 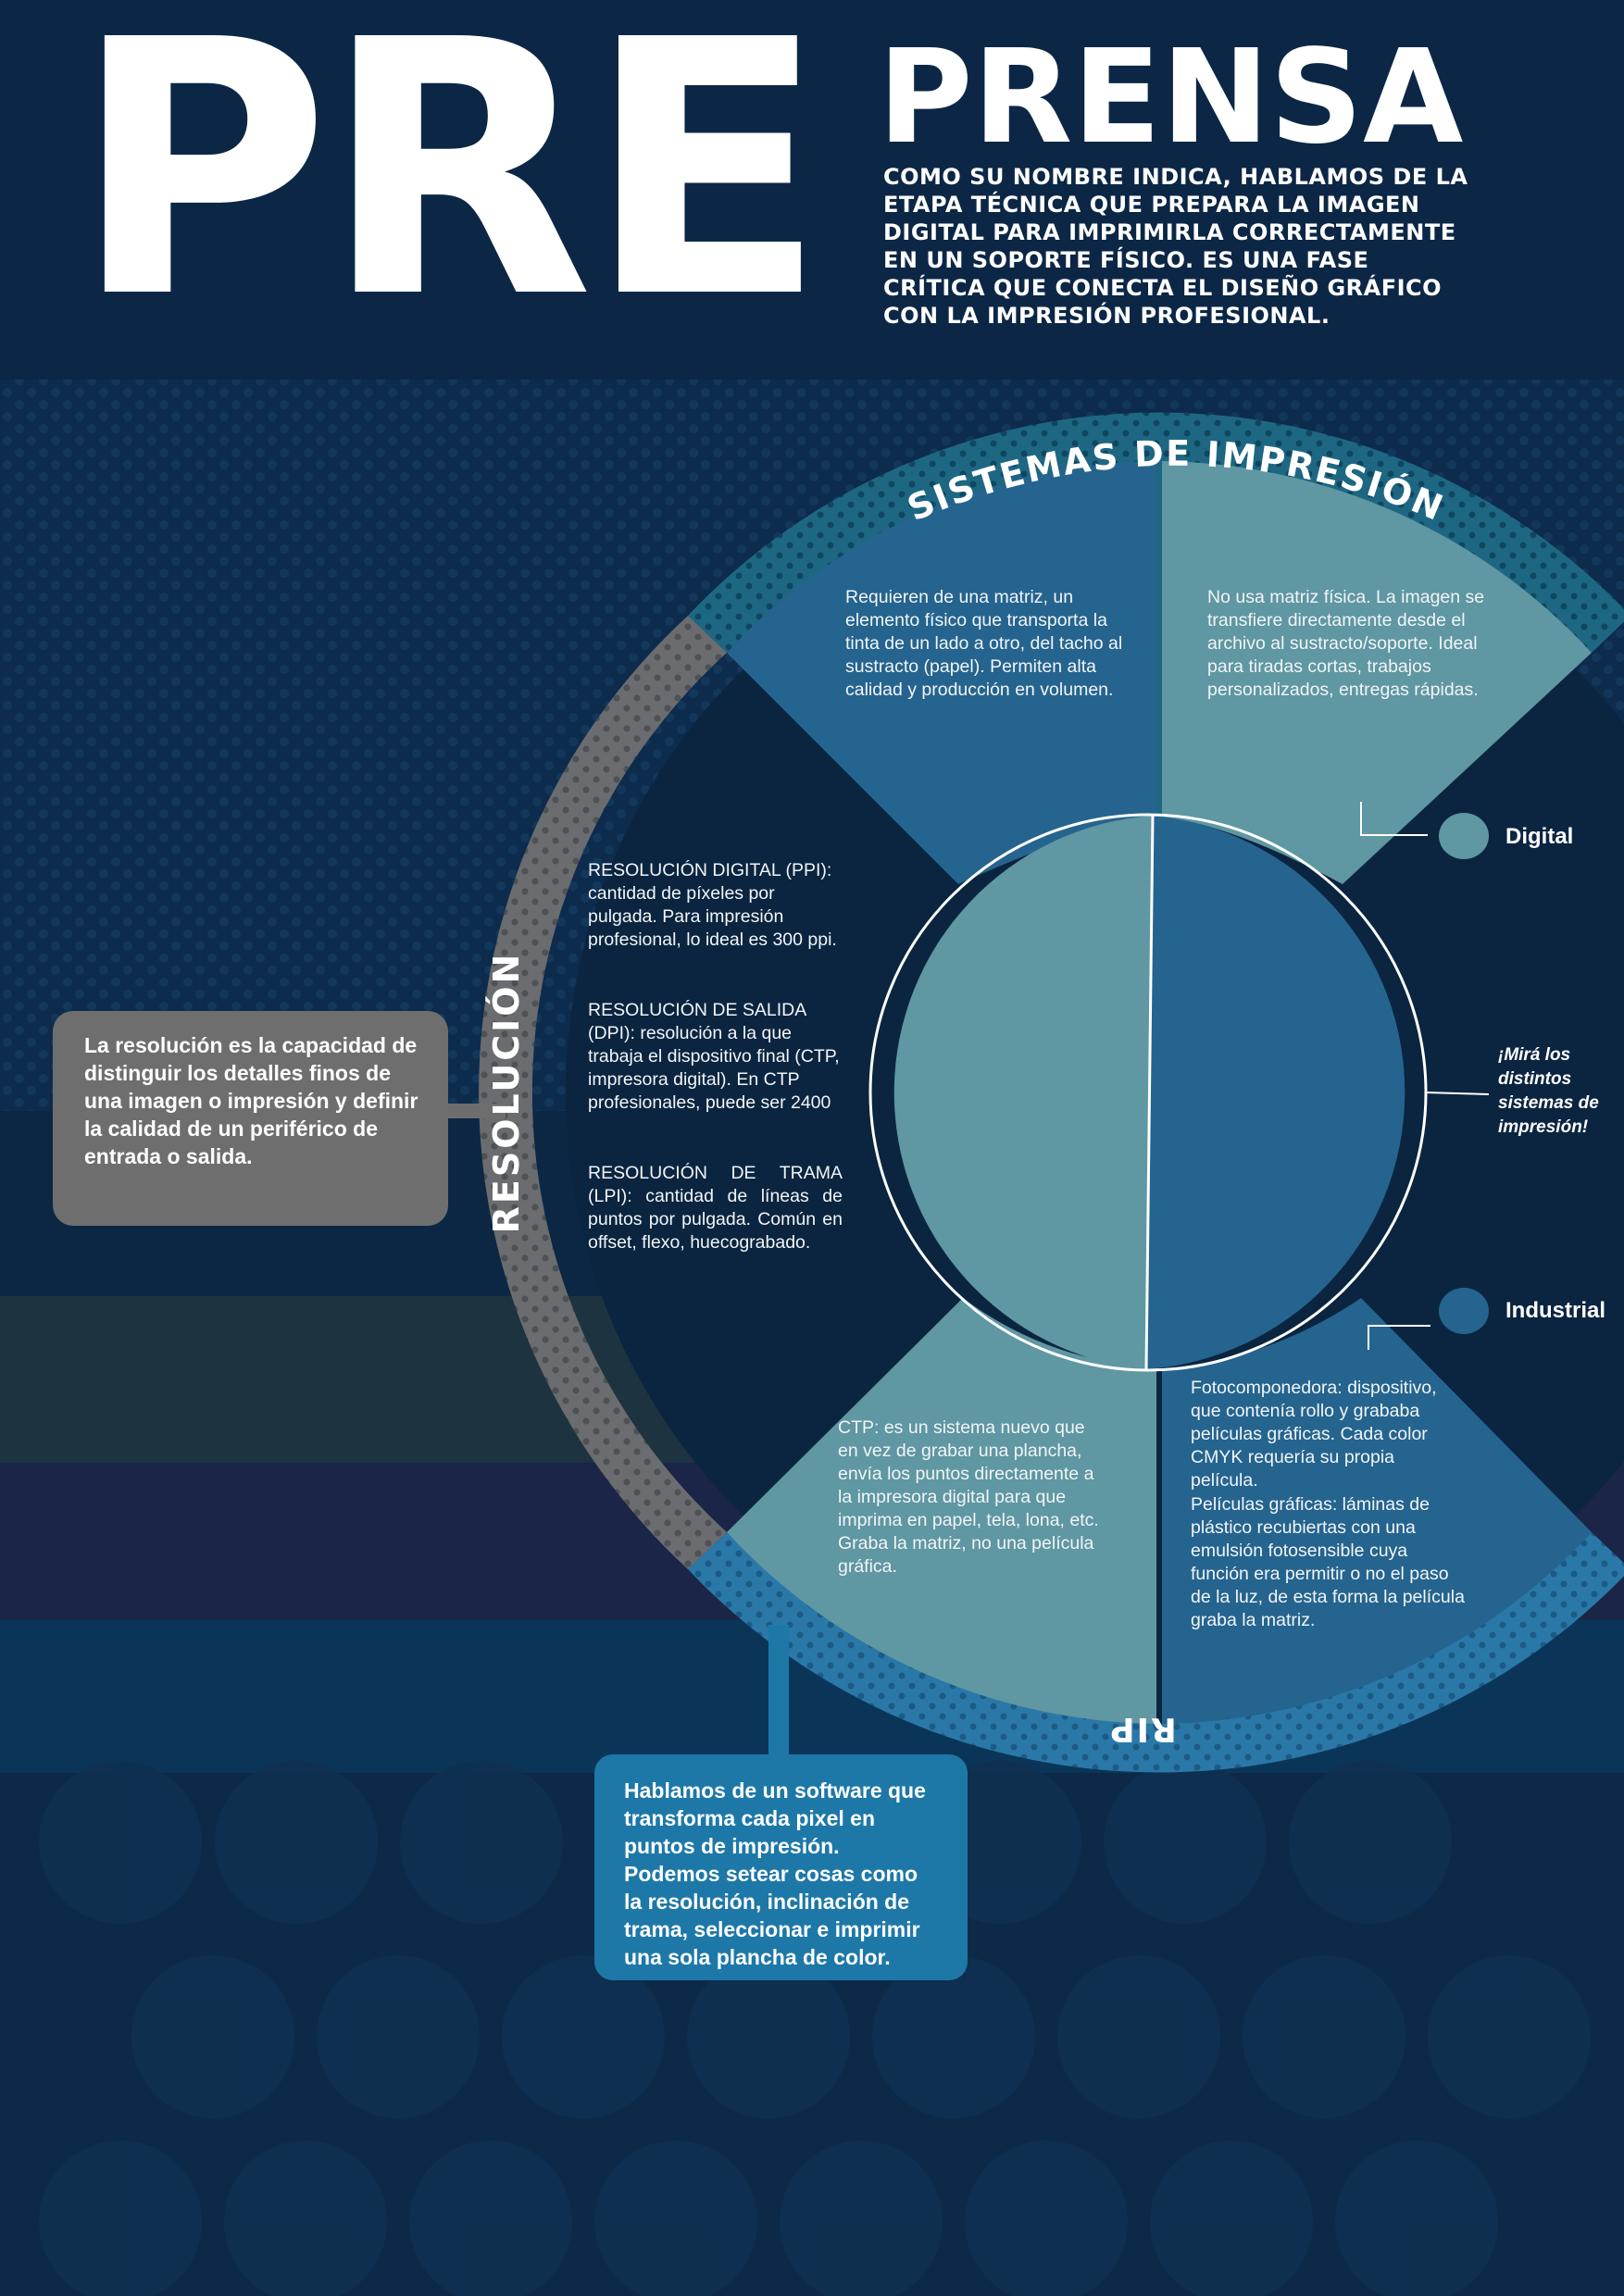 I want to click on wedge-digital-top, so click(x=1375, y=672).